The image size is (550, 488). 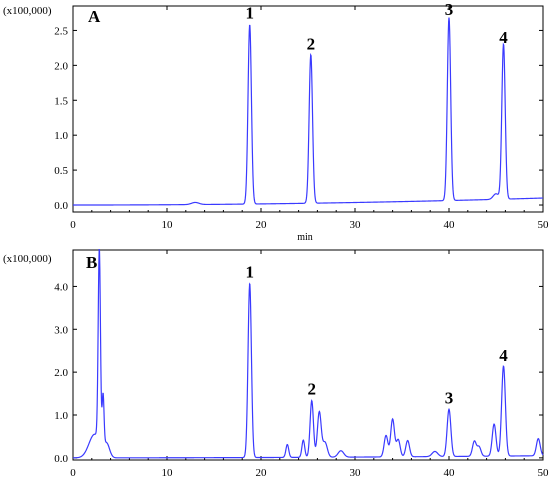 I want to click on panel-letter: A, so click(x=94, y=16).